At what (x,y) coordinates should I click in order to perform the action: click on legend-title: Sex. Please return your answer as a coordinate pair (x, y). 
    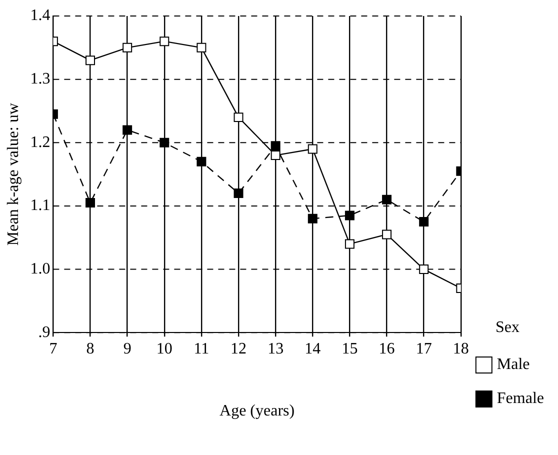
    Looking at the image, I should click on (507, 327).